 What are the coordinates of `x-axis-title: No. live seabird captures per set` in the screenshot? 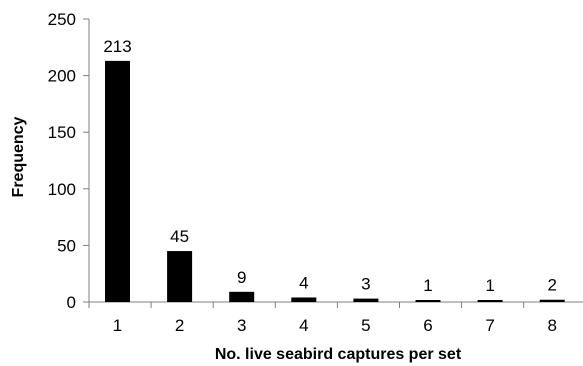 It's located at (338, 354).